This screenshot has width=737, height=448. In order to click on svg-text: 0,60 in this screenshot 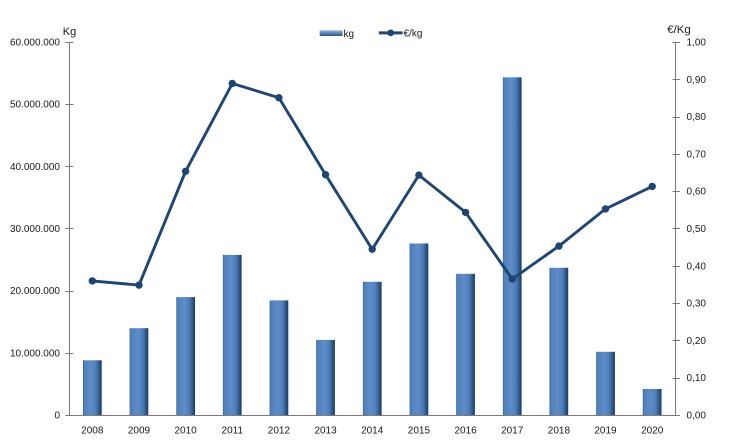, I will do `click(697, 192)`.